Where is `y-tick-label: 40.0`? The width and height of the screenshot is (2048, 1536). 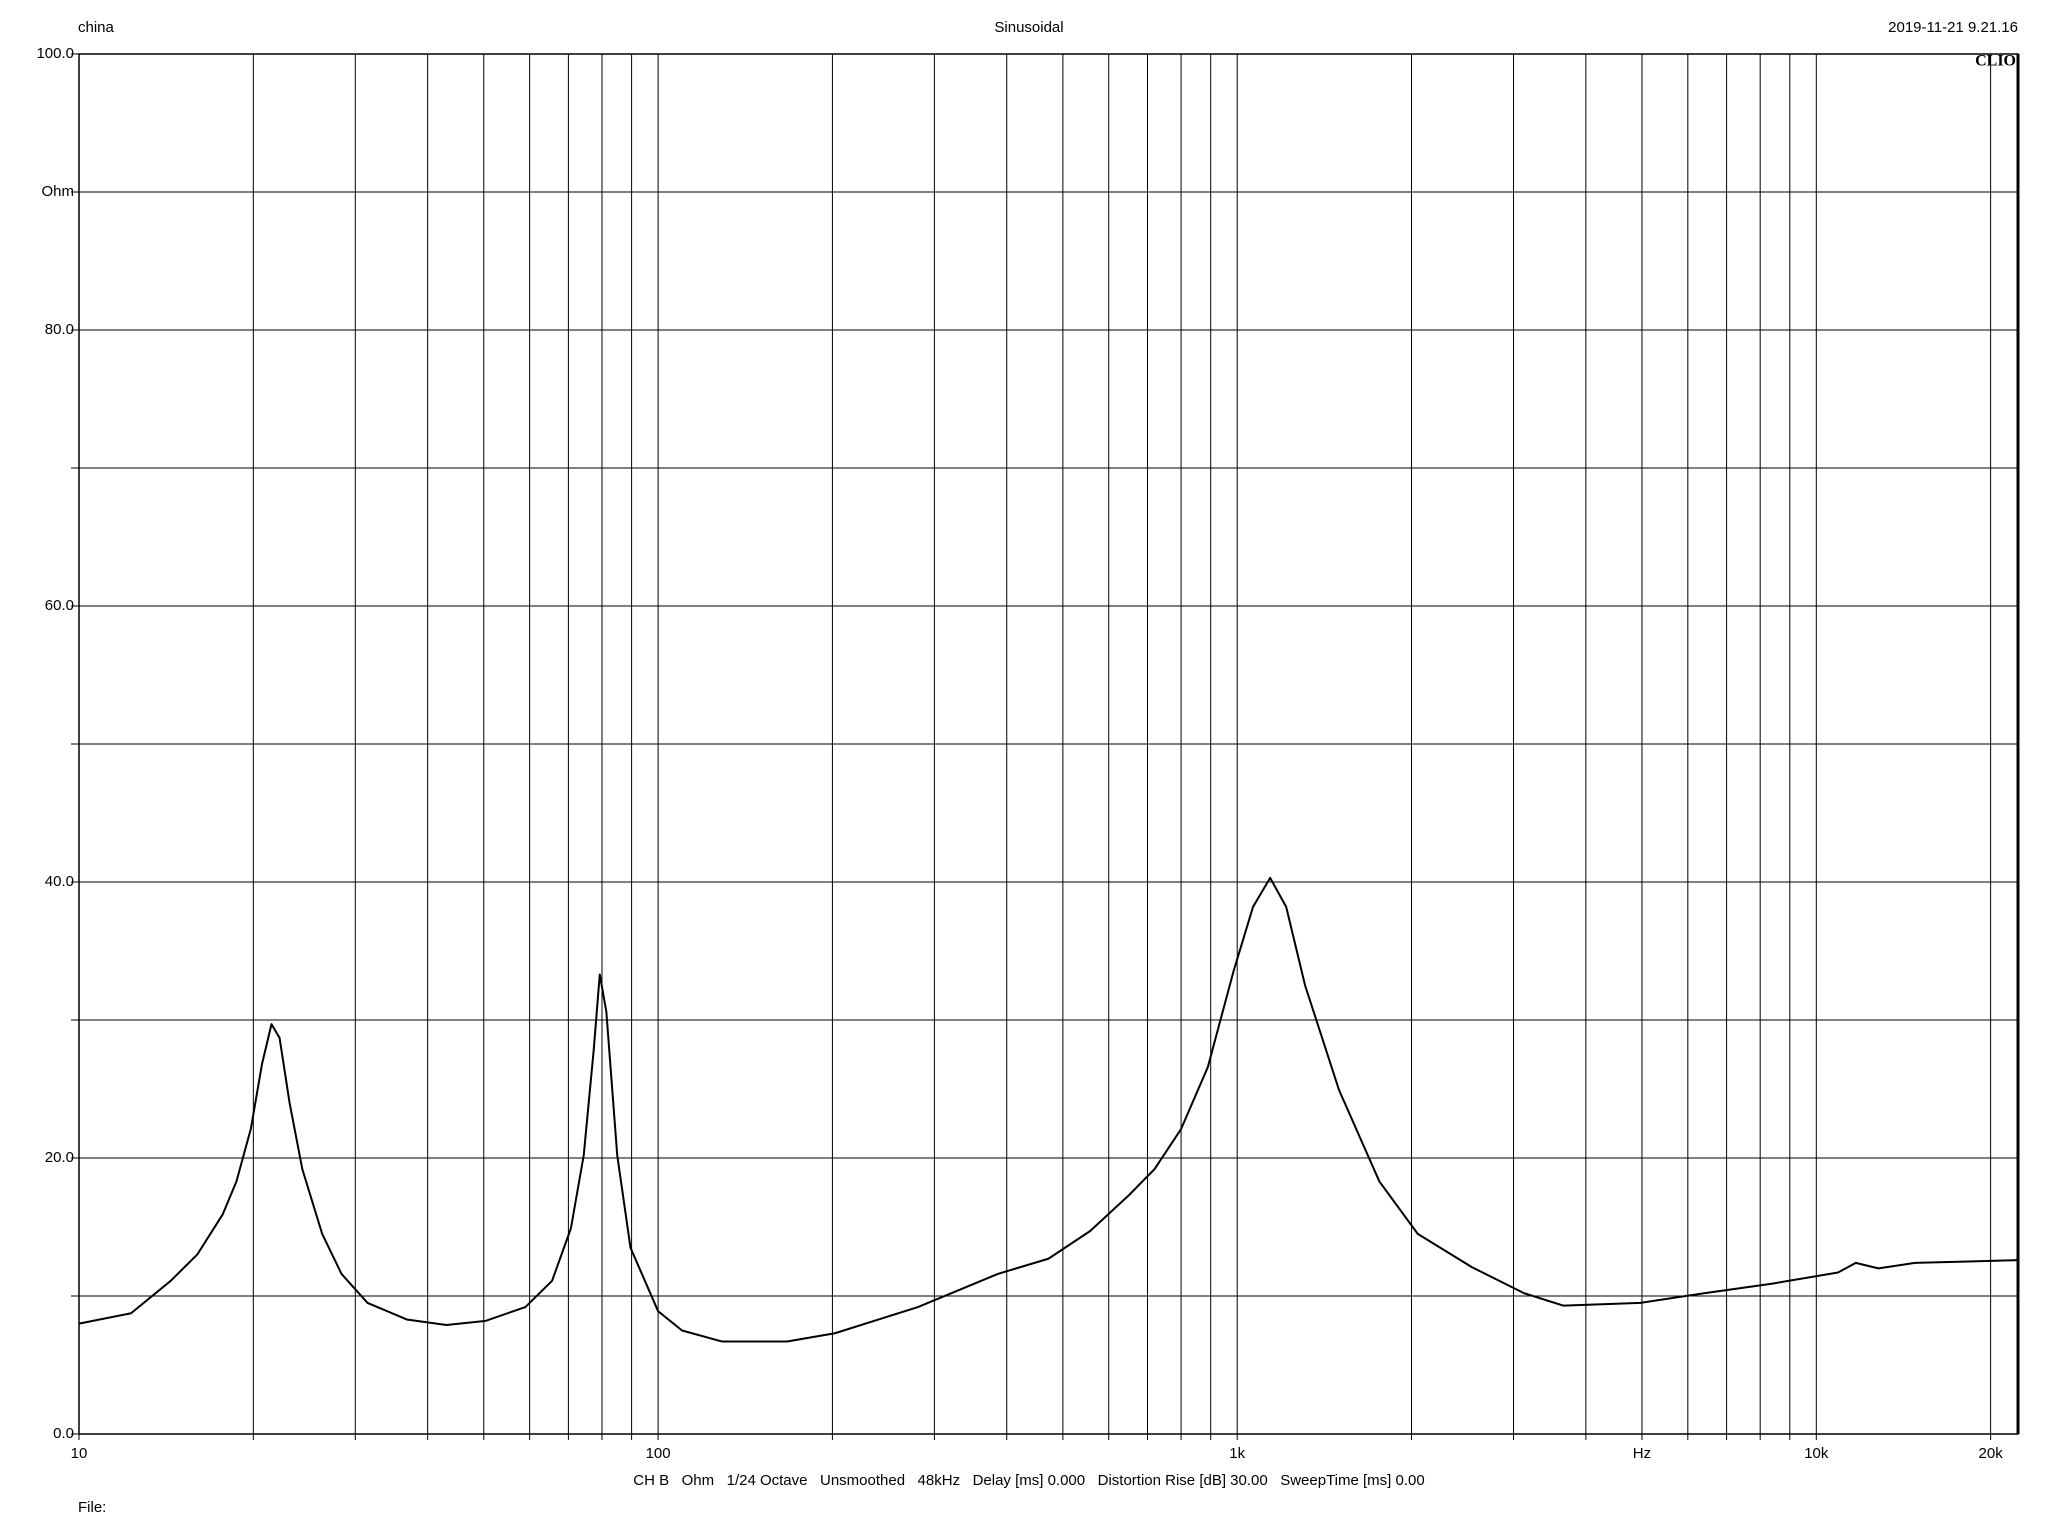
y-tick-label: 40.0 is located at coordinates (59, 881).